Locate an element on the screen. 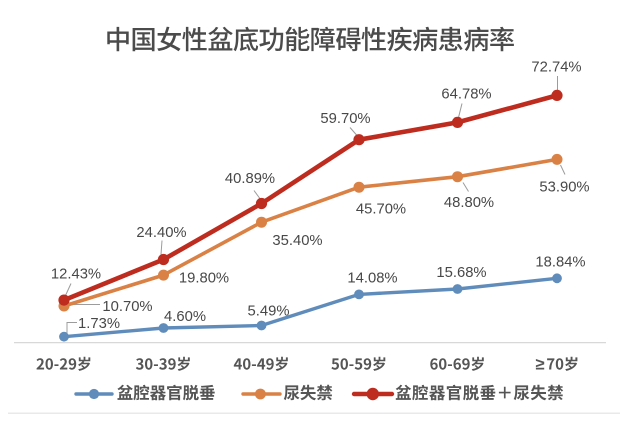  svg-text: 14.08% is located at coordinates (372, 279).